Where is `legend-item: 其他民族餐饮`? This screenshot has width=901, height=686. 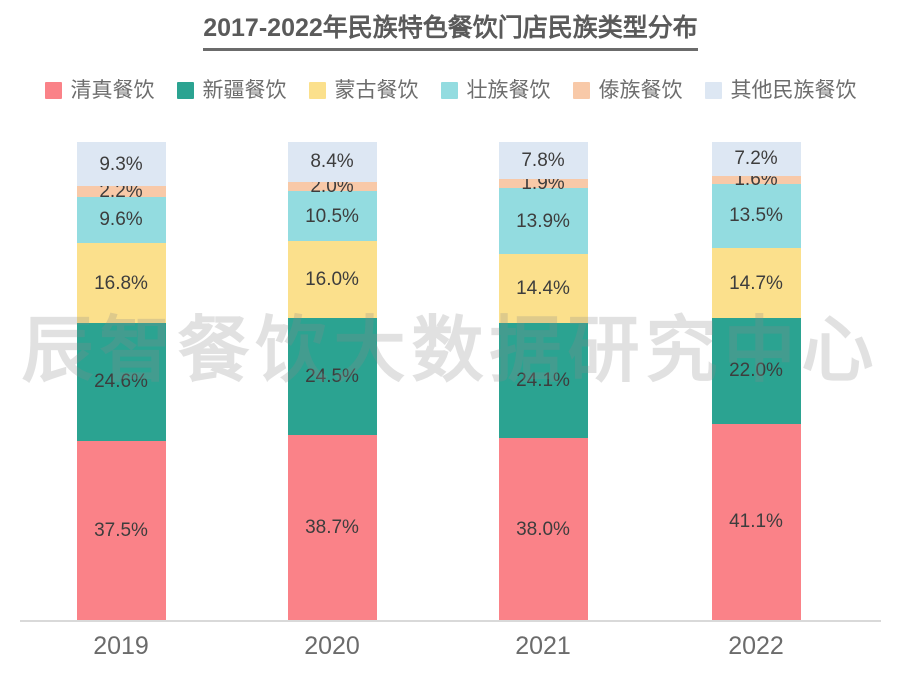 legend-item: 其他民族餐饮 is located at coordinates (780, 90).